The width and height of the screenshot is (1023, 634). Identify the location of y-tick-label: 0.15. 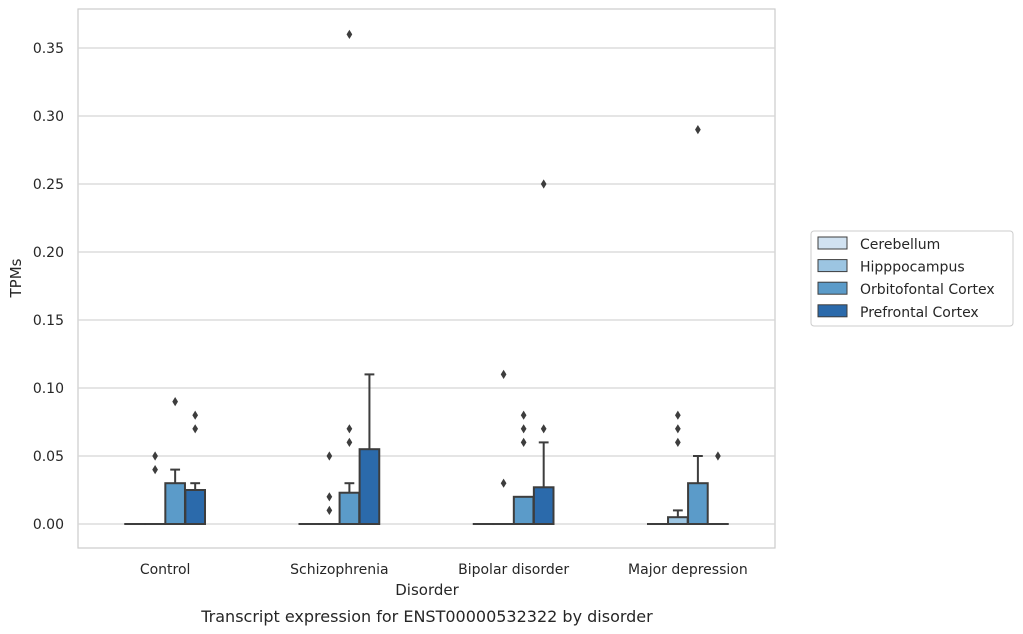
(48, 321).